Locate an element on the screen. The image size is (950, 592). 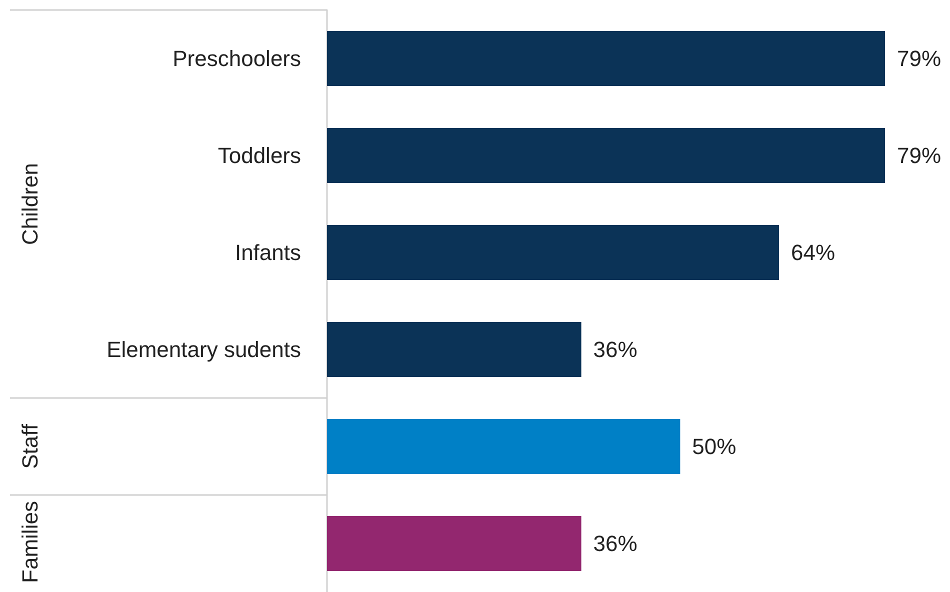
text: Staff is located at coordinates (30, 446).